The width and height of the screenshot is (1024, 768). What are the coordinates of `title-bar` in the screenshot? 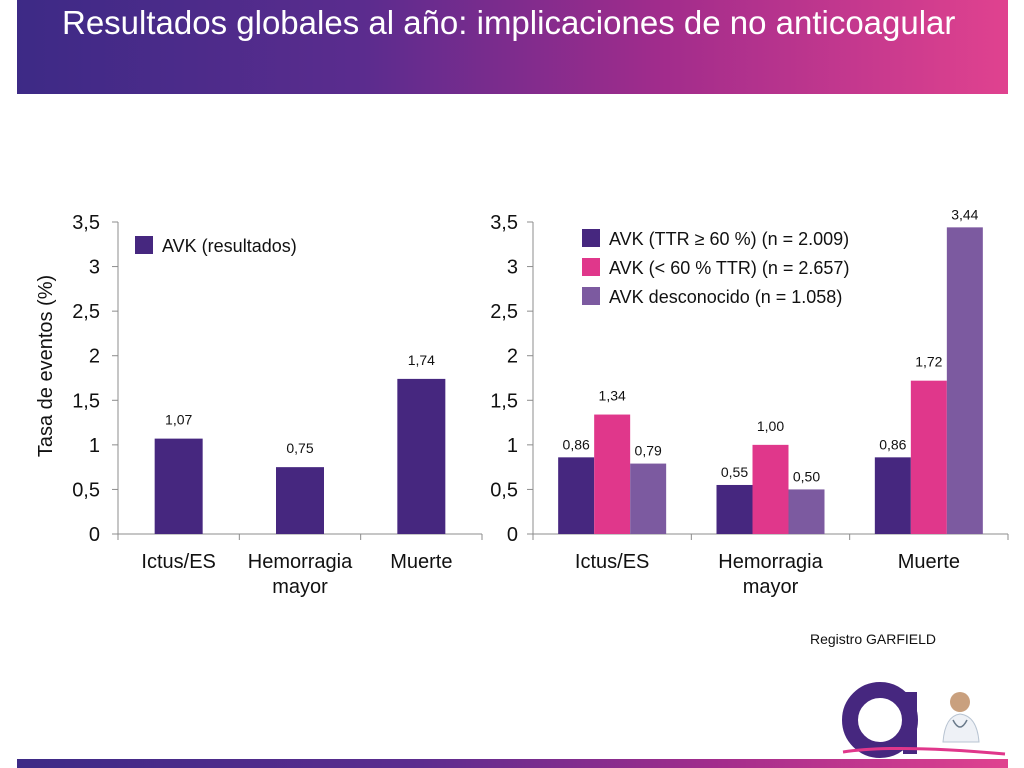 It's located at (512, 47).